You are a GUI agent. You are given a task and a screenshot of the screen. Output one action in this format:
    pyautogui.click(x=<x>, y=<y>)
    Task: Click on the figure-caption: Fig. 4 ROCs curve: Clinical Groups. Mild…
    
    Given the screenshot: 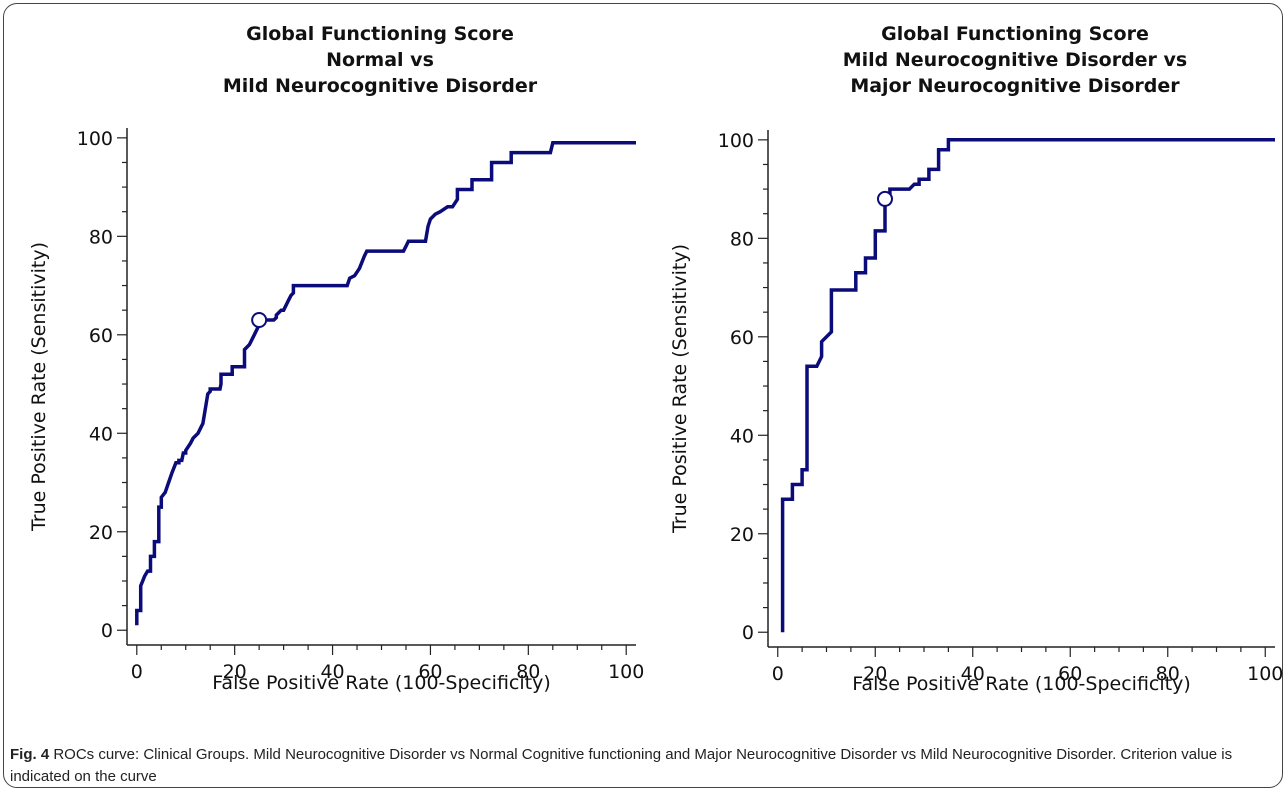 What is the action you would take?
    pyautogui.click(x=640, y=766)
    